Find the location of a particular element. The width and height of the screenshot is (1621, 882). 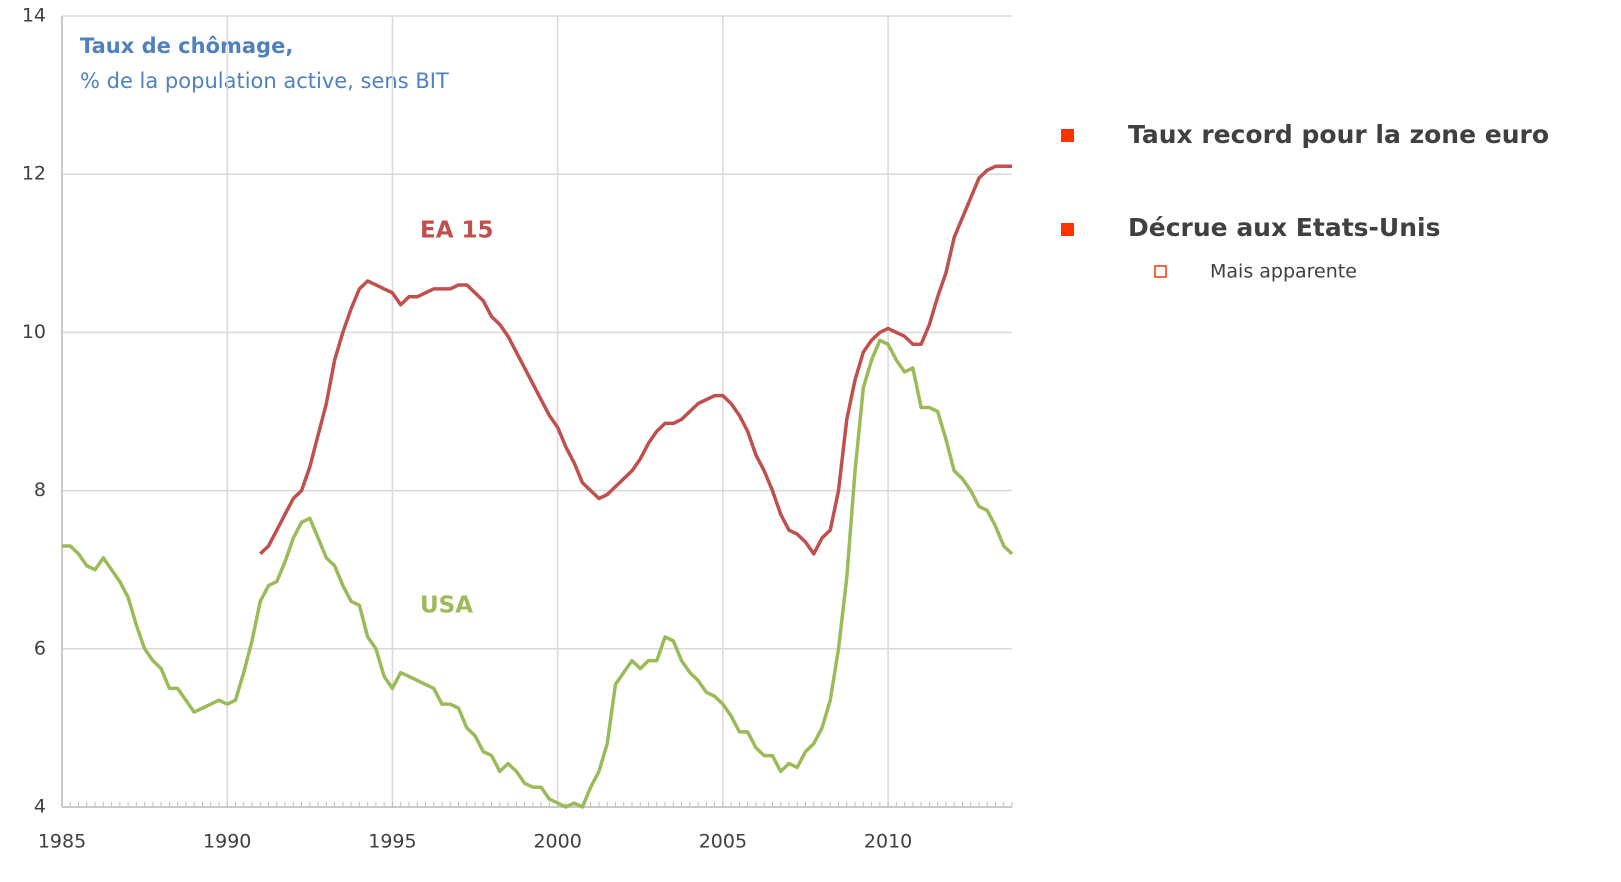

x-tick-label: 1995 is located at coordinates (392, 842).